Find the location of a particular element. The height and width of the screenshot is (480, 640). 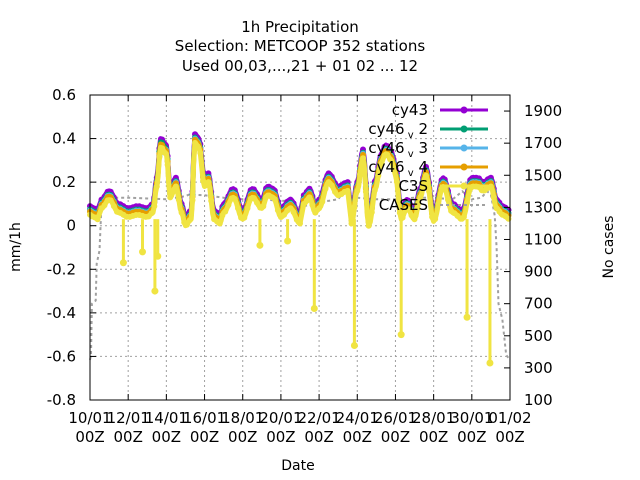

legend-label-0: cy43 is located at coordinates (410, 110).